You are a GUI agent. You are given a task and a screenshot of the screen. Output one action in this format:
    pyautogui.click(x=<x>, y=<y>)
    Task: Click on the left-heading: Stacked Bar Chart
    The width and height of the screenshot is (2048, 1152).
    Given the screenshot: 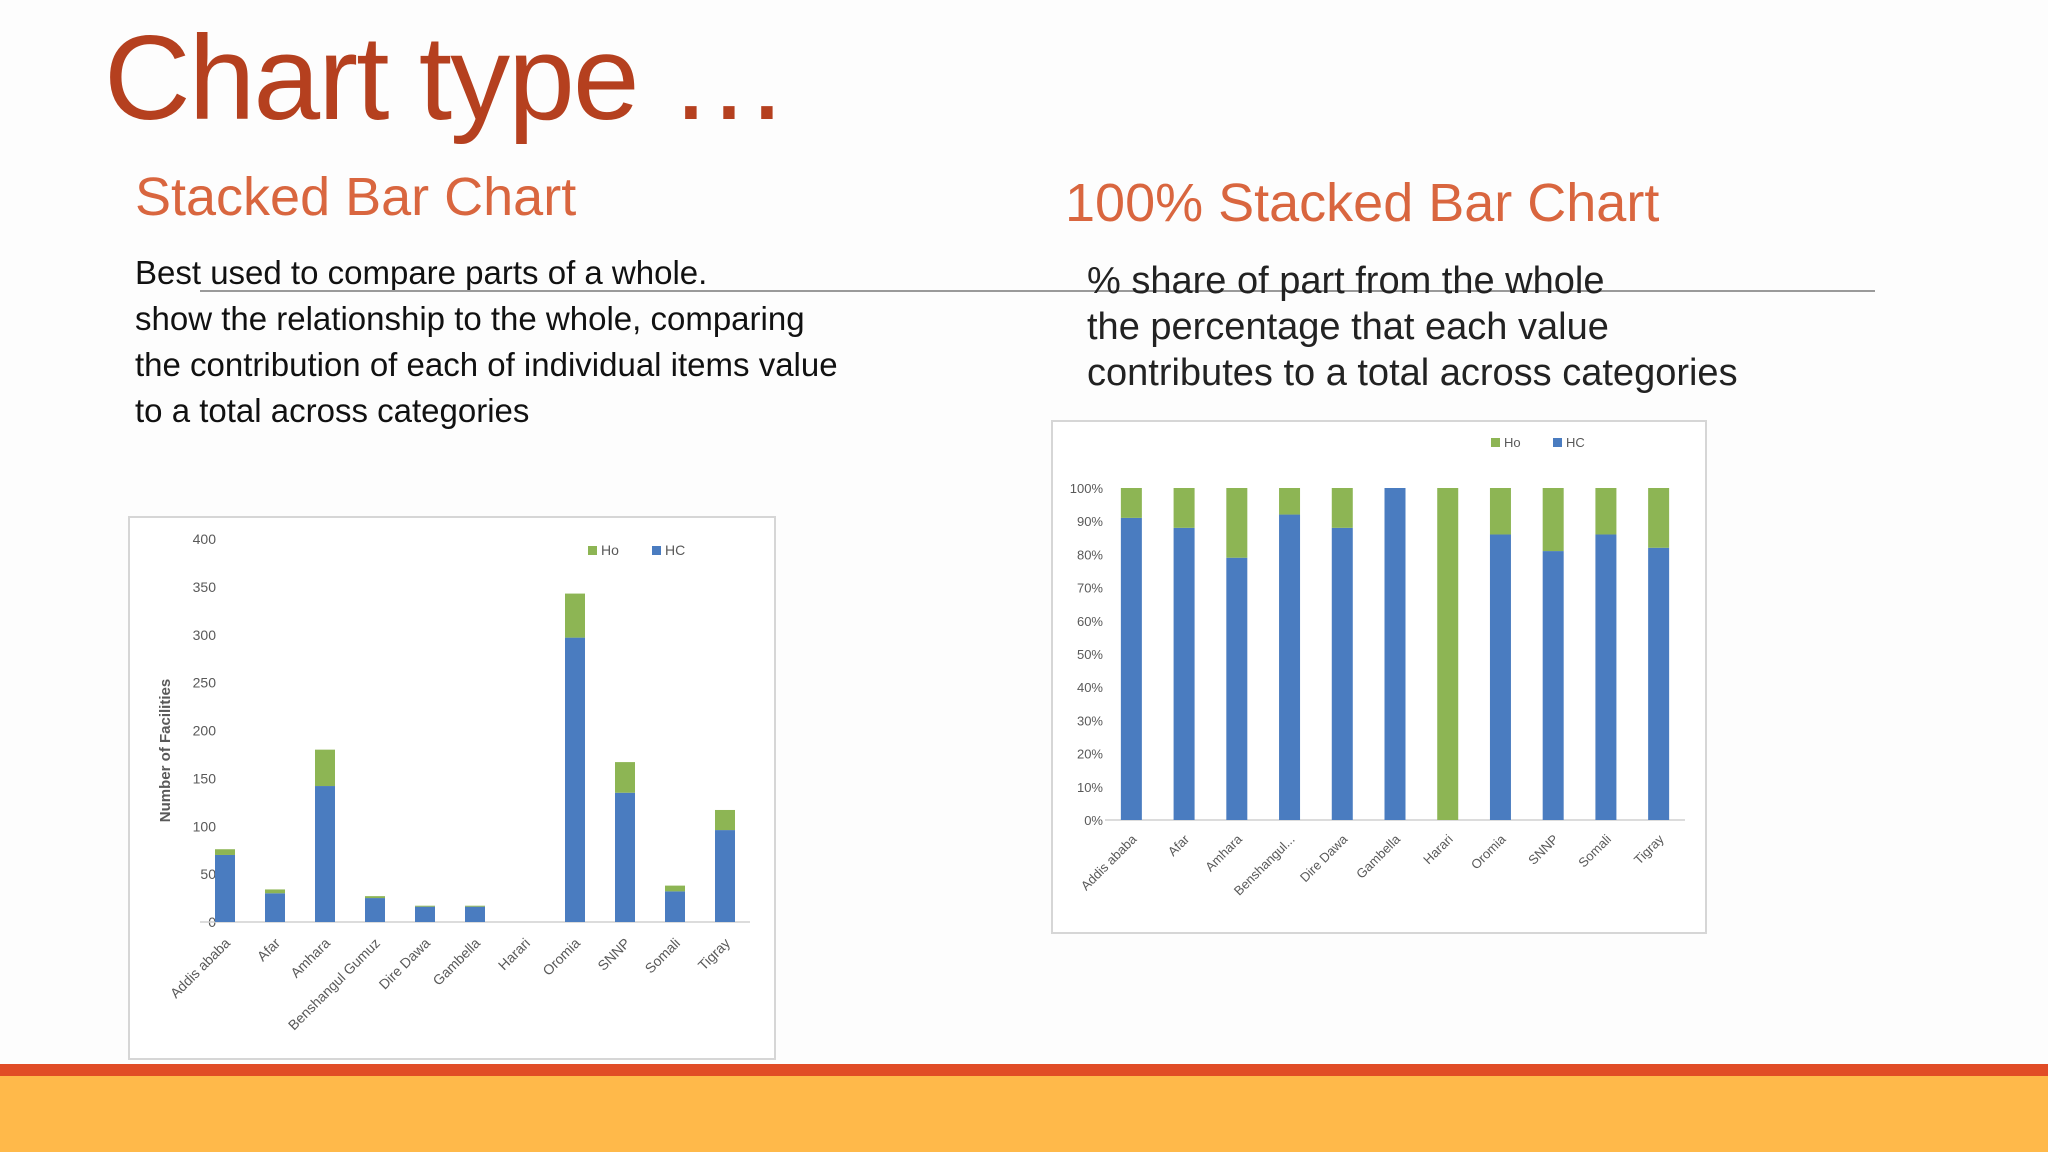 What is the action you would take?
    pyautogui.click(x=356, y=197)
    